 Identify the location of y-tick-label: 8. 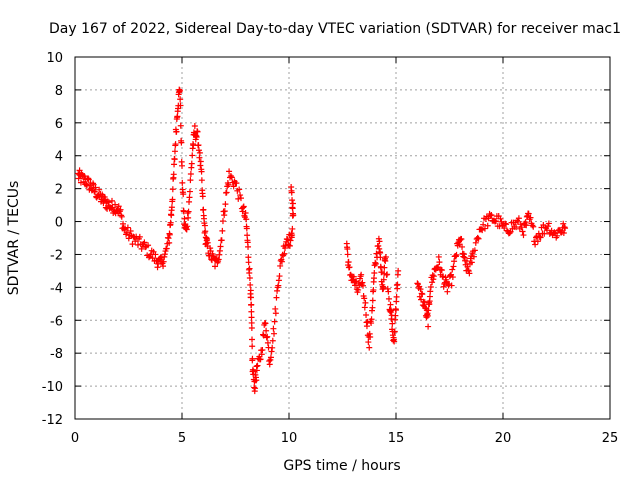
(59, 91).